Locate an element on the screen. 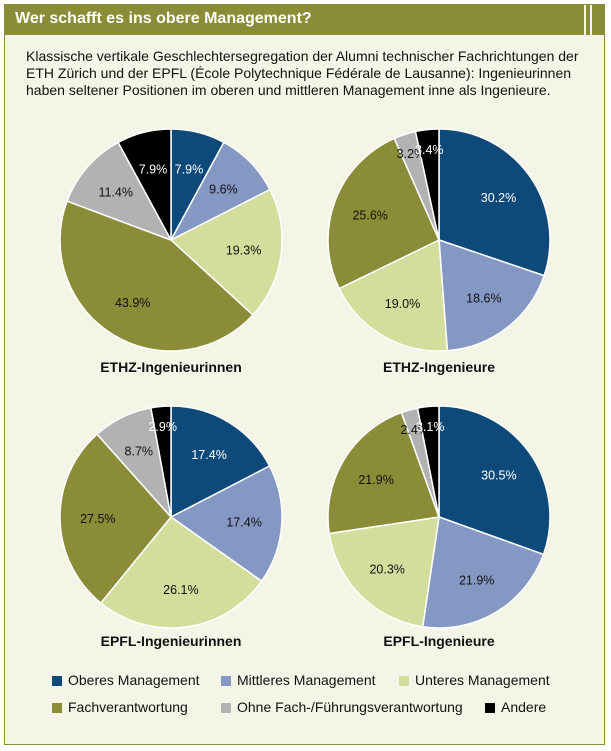 Image resolution: width=611 pixels, height=751 pixels. pie-chart-title: ETHZ-Ingenieurinnen is located at coordinates (171, 367).